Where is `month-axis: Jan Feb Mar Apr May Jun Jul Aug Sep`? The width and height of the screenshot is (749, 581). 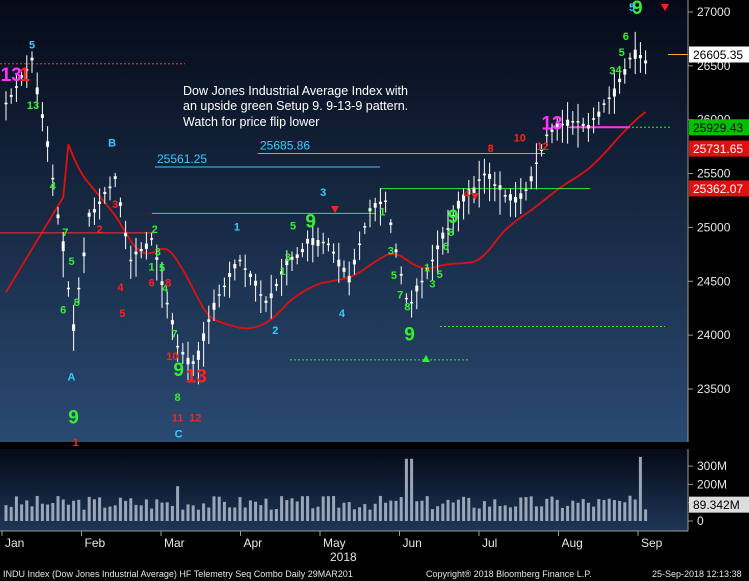 month-axis: Jan Feb Mar Apr May Jun Jul Aug Sep is located at coordinates (344, 540).